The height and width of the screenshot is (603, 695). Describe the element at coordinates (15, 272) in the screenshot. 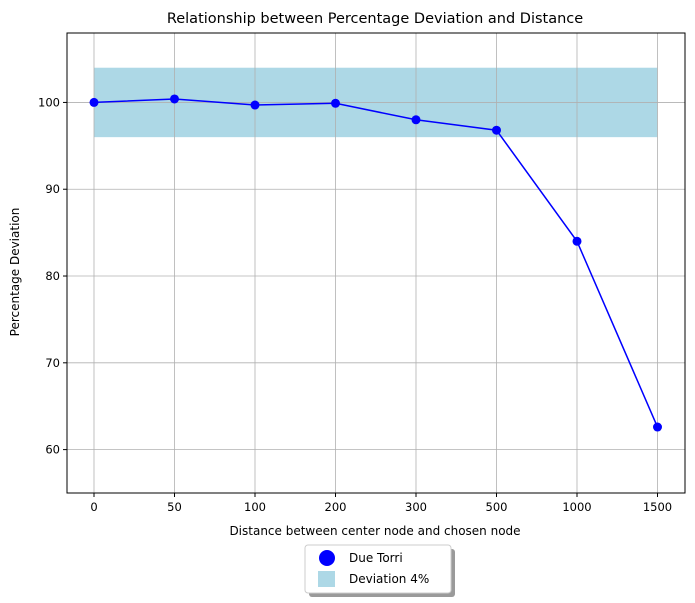

I see `y-axis-label: Percentage Deviation` at that location.